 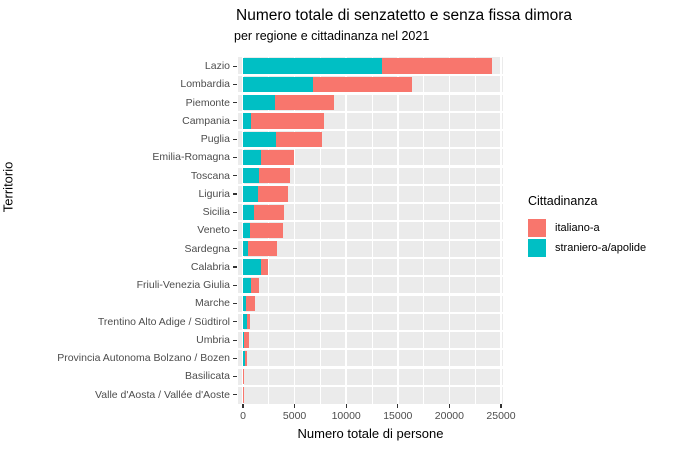 What do you see at coordinates (370, 433) in the screenshot?
I see `x-axis-title: Numero totale di persone` at bounding box center [370, 433].